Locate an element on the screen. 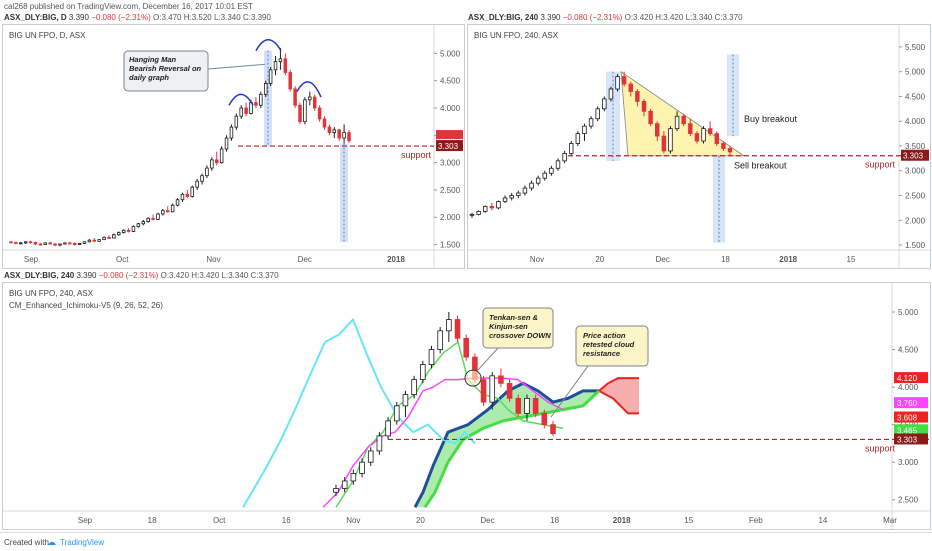 Image resolution: width=932 pixels, height=551 pixels. callout-retest-text: resistance is located at coordinates (601, 353).